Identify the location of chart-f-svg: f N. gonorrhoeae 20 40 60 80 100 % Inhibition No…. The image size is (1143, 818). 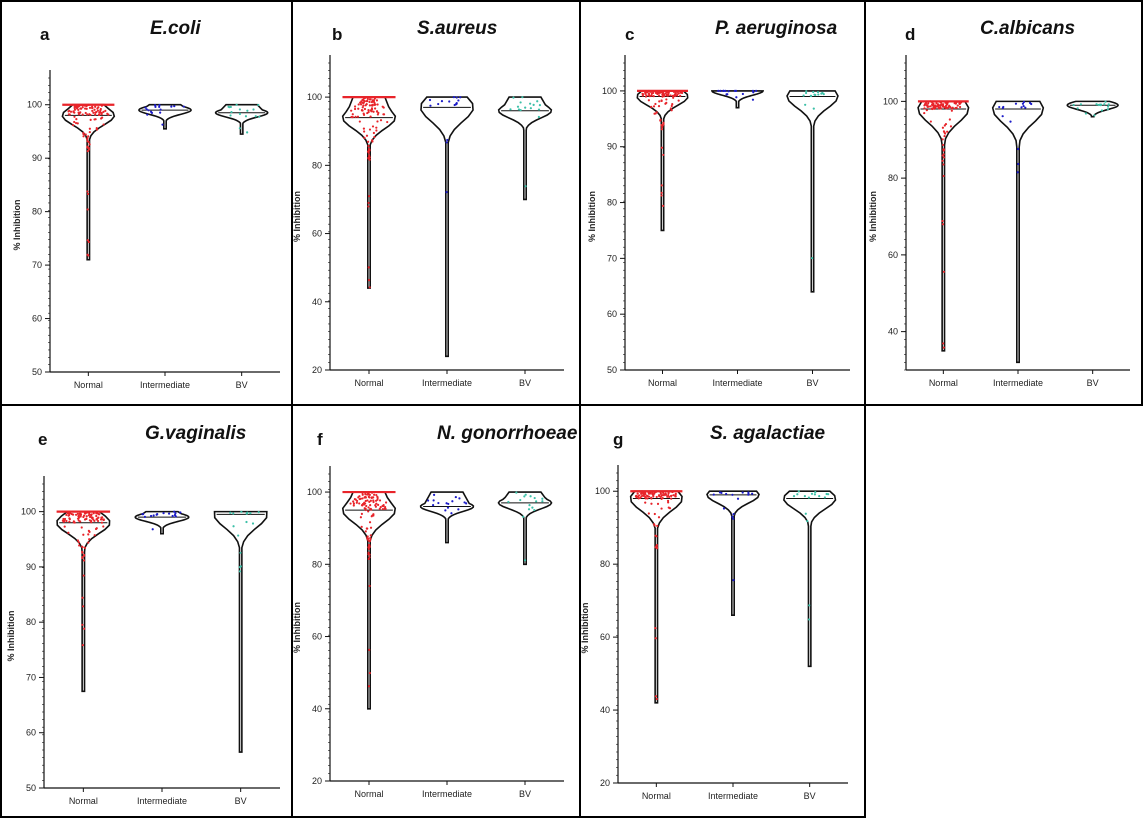
(435, 611).